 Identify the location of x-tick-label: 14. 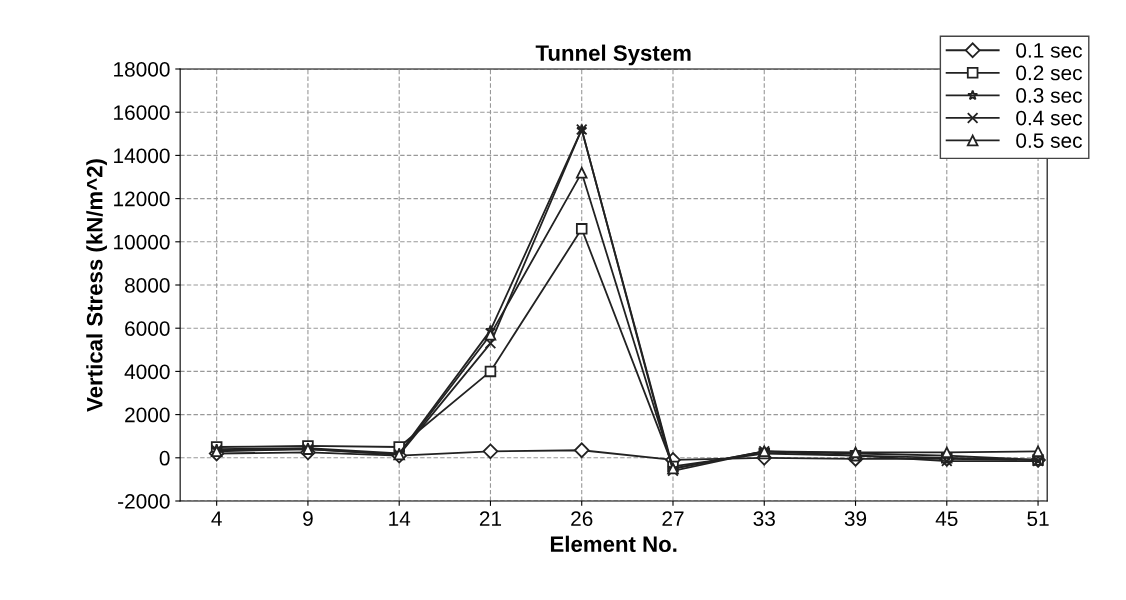
(400, 518).